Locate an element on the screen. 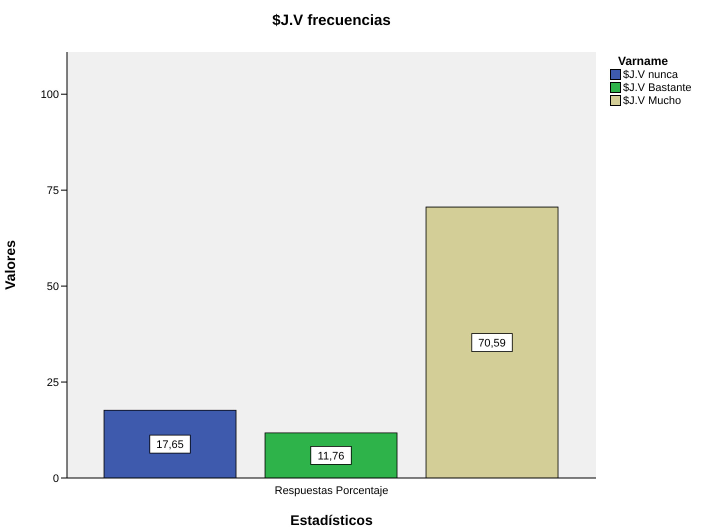  y-tick-label: 50 is located at coordinates (52, 287).